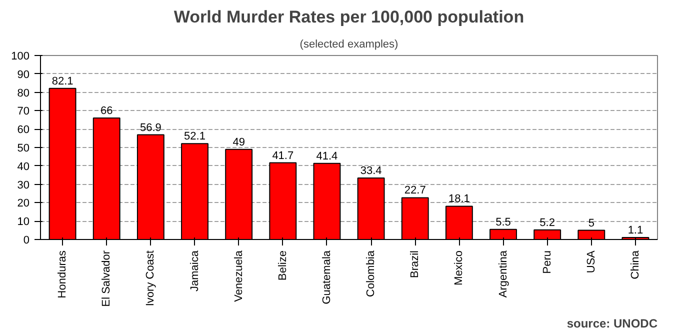 The image size is (677, 335). I want to click on data-label: 22.7, so click(415, 190).